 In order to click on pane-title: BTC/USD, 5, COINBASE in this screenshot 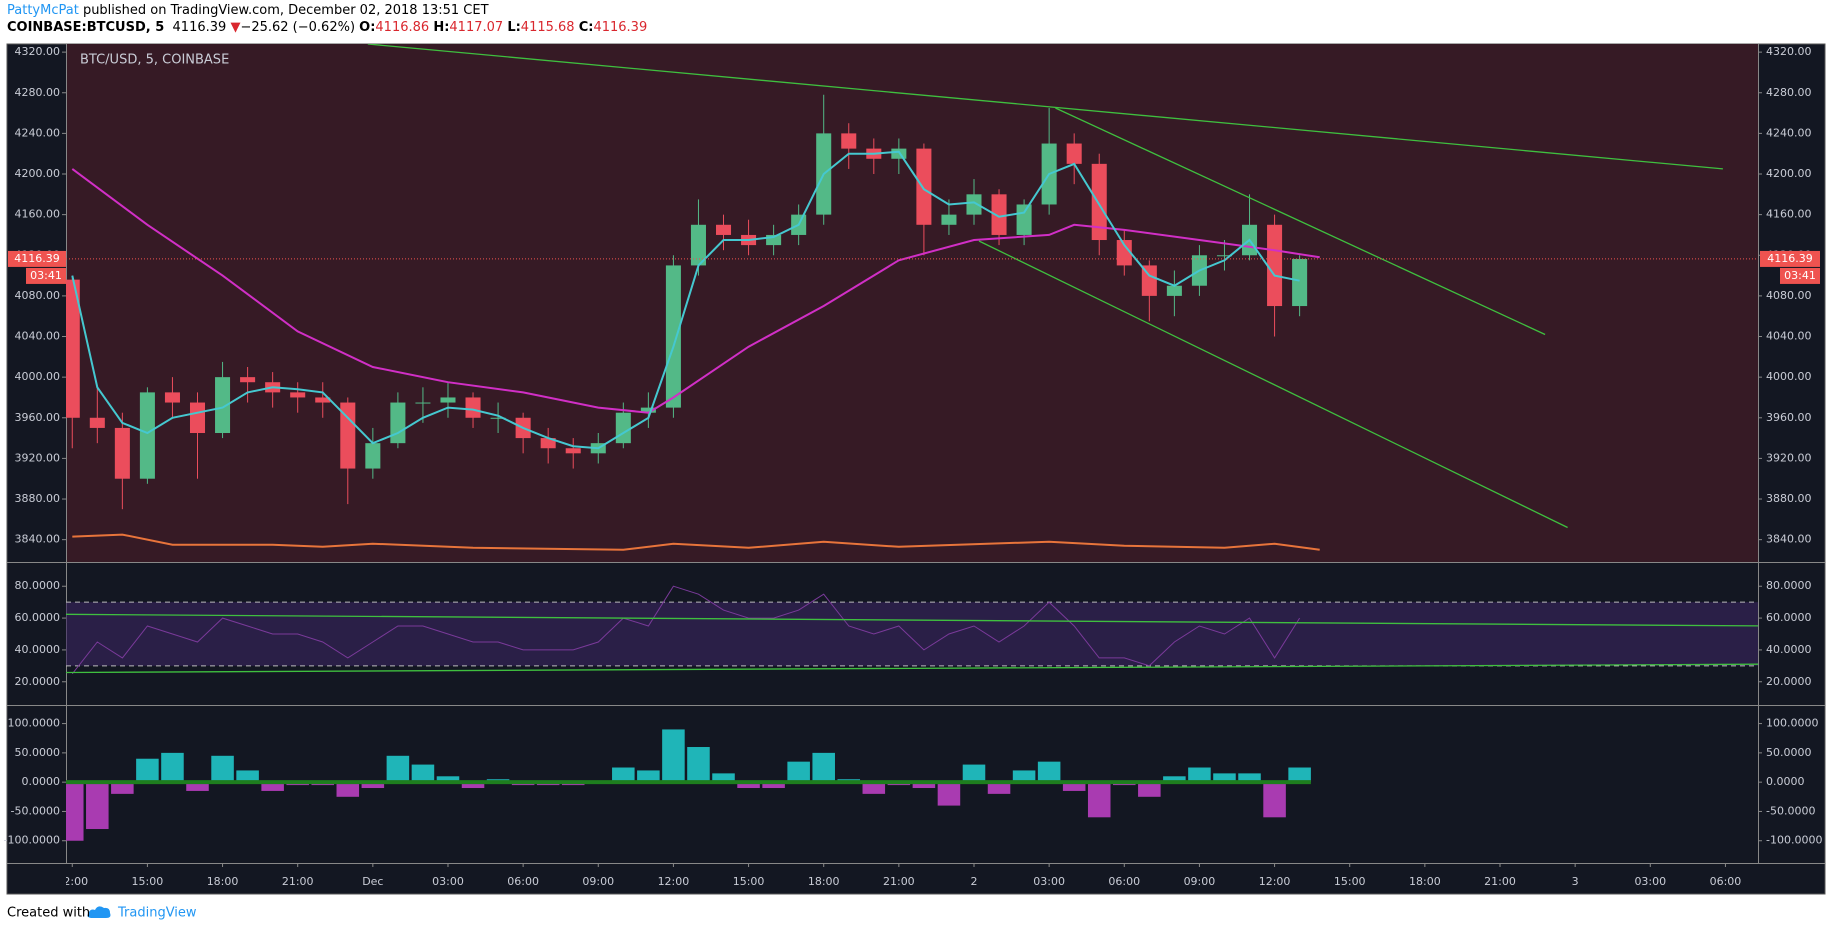, I will do `click(154, 60)`.